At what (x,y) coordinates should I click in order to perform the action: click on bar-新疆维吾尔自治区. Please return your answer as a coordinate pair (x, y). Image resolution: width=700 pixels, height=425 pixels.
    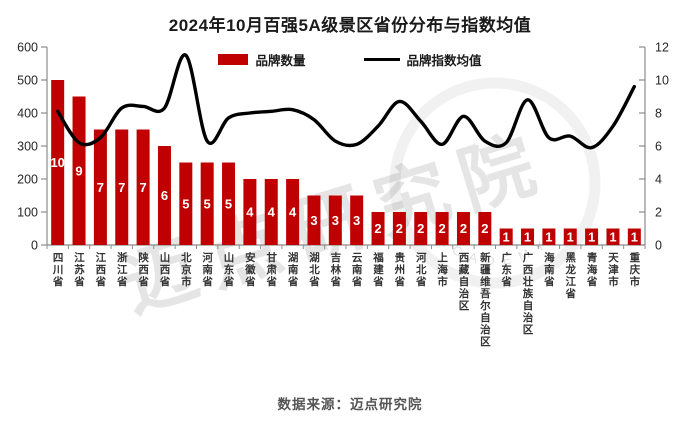
    Looking at the image, I should click on (485, 228).